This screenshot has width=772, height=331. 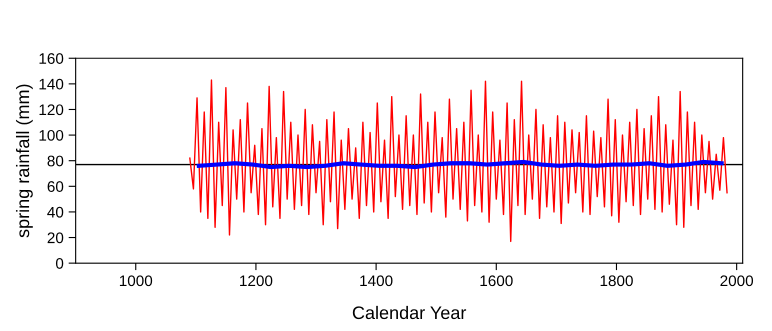 I want to click on y-axis-title: spring rainfall (mm), so click(x=24, y=161).